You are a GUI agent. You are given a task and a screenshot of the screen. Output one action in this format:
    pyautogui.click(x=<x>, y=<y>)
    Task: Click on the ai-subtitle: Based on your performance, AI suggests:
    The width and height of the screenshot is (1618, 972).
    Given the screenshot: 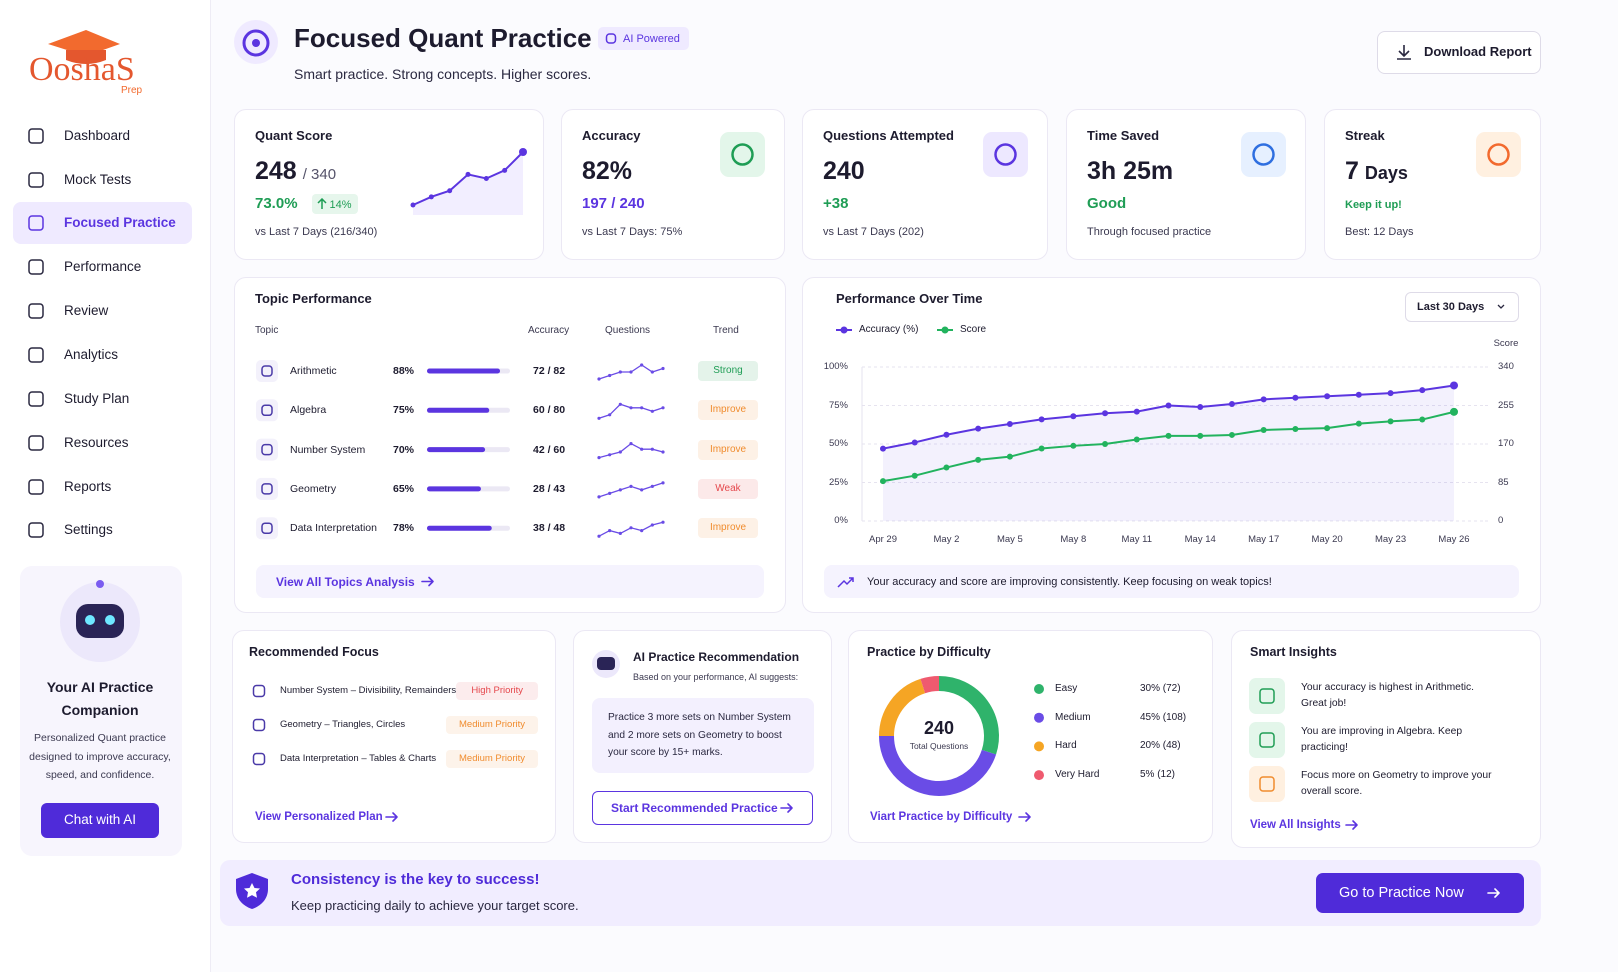 What is the action you would take?
    pyautogui.click(x=716, y=677)
    